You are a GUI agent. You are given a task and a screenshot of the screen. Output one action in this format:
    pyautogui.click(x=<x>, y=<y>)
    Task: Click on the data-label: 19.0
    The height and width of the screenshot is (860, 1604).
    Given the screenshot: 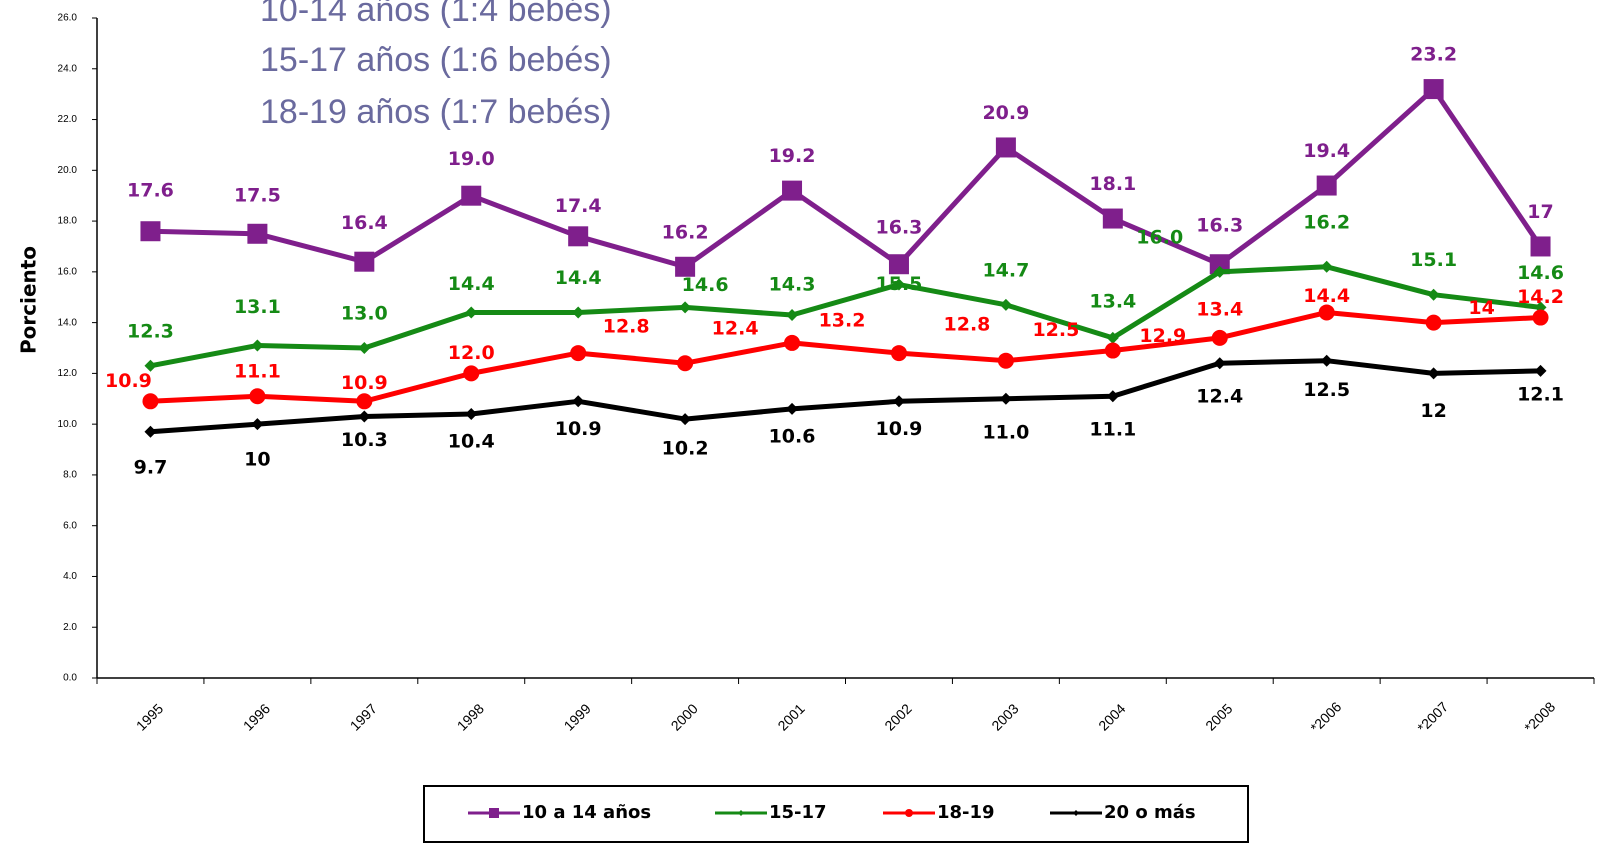 What is the action you would take?
    pyautogui.click(x=471, y=159)
    